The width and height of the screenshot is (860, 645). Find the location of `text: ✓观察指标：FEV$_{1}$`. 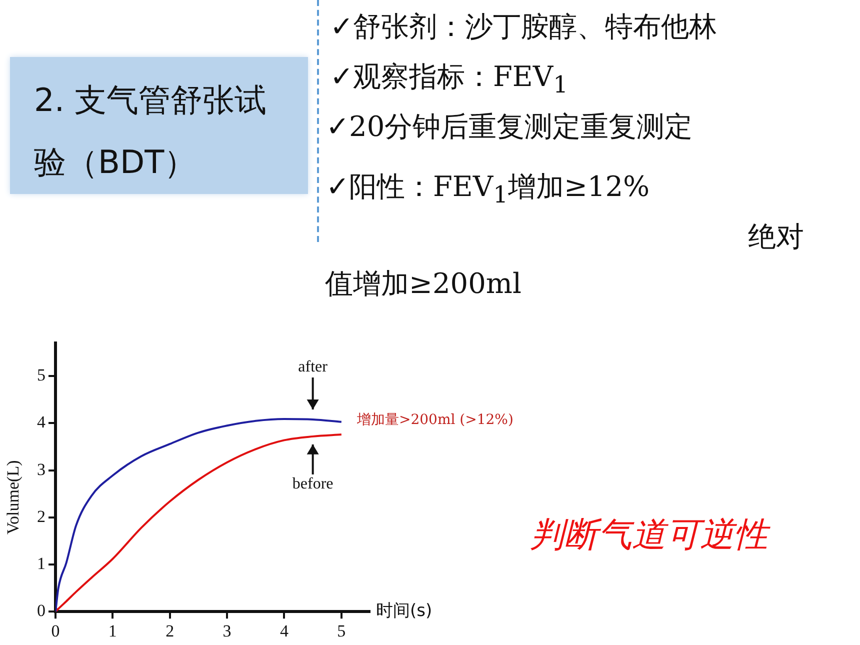

text: ✓观察指标：FEV$_{1}$ is located at coordinates (449, 79).